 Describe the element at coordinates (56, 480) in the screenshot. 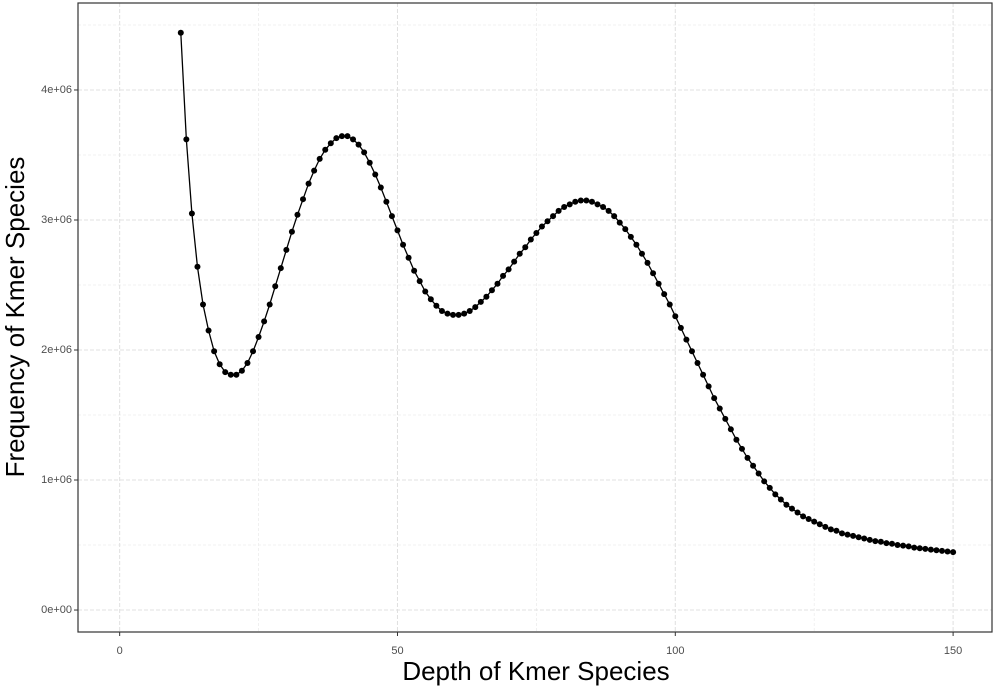

I see `y-tick-label: 1e+06` at that location.